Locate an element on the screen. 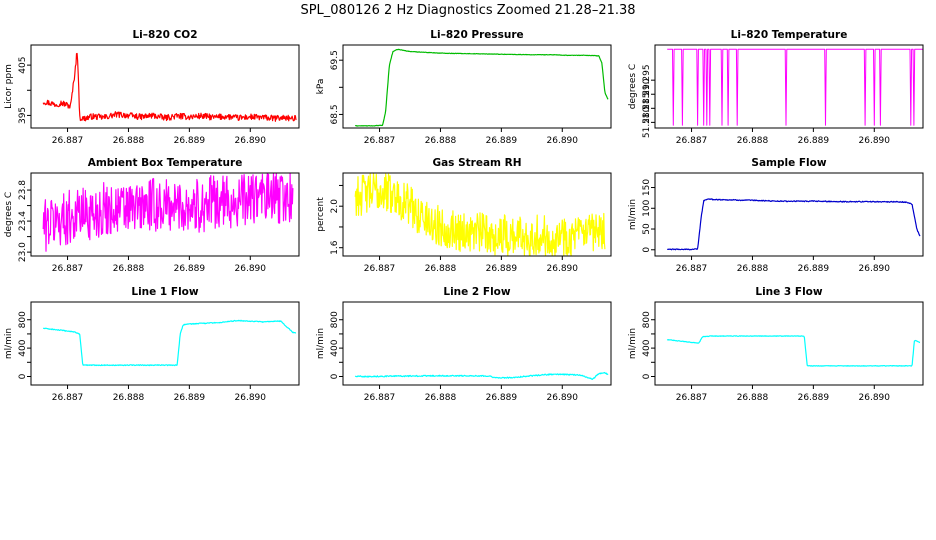  y-tick-label: 51.280 is located at coordinates (647, 122).